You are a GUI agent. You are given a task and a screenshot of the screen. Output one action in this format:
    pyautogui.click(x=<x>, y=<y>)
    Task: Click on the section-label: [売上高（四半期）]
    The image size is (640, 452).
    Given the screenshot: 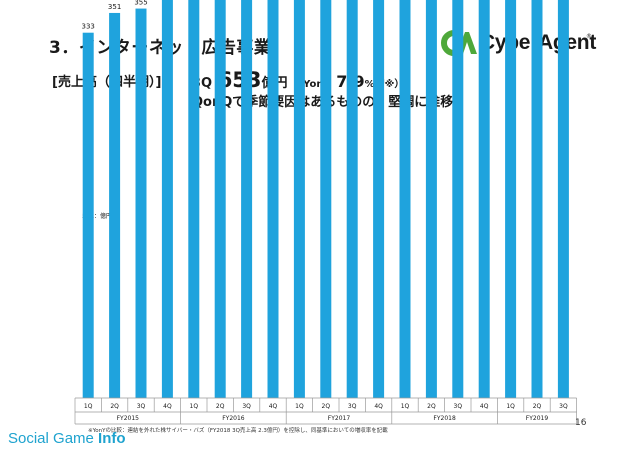 What is the action you would take?
    pyautogui.click(x=107, y=82)
    